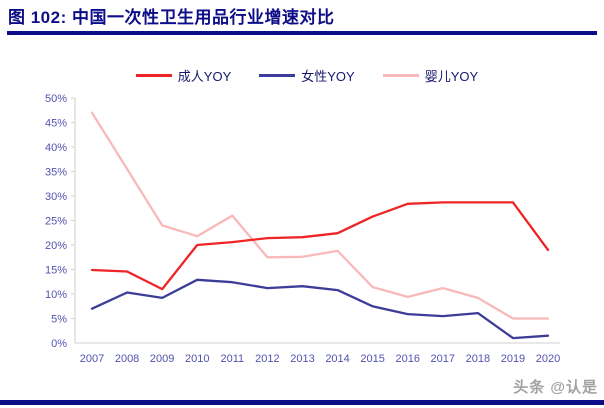  What do you see at coordinates (320, 309) in the screenshot?
I see `series-line-female-yoy` at bounding box center [320, 309].